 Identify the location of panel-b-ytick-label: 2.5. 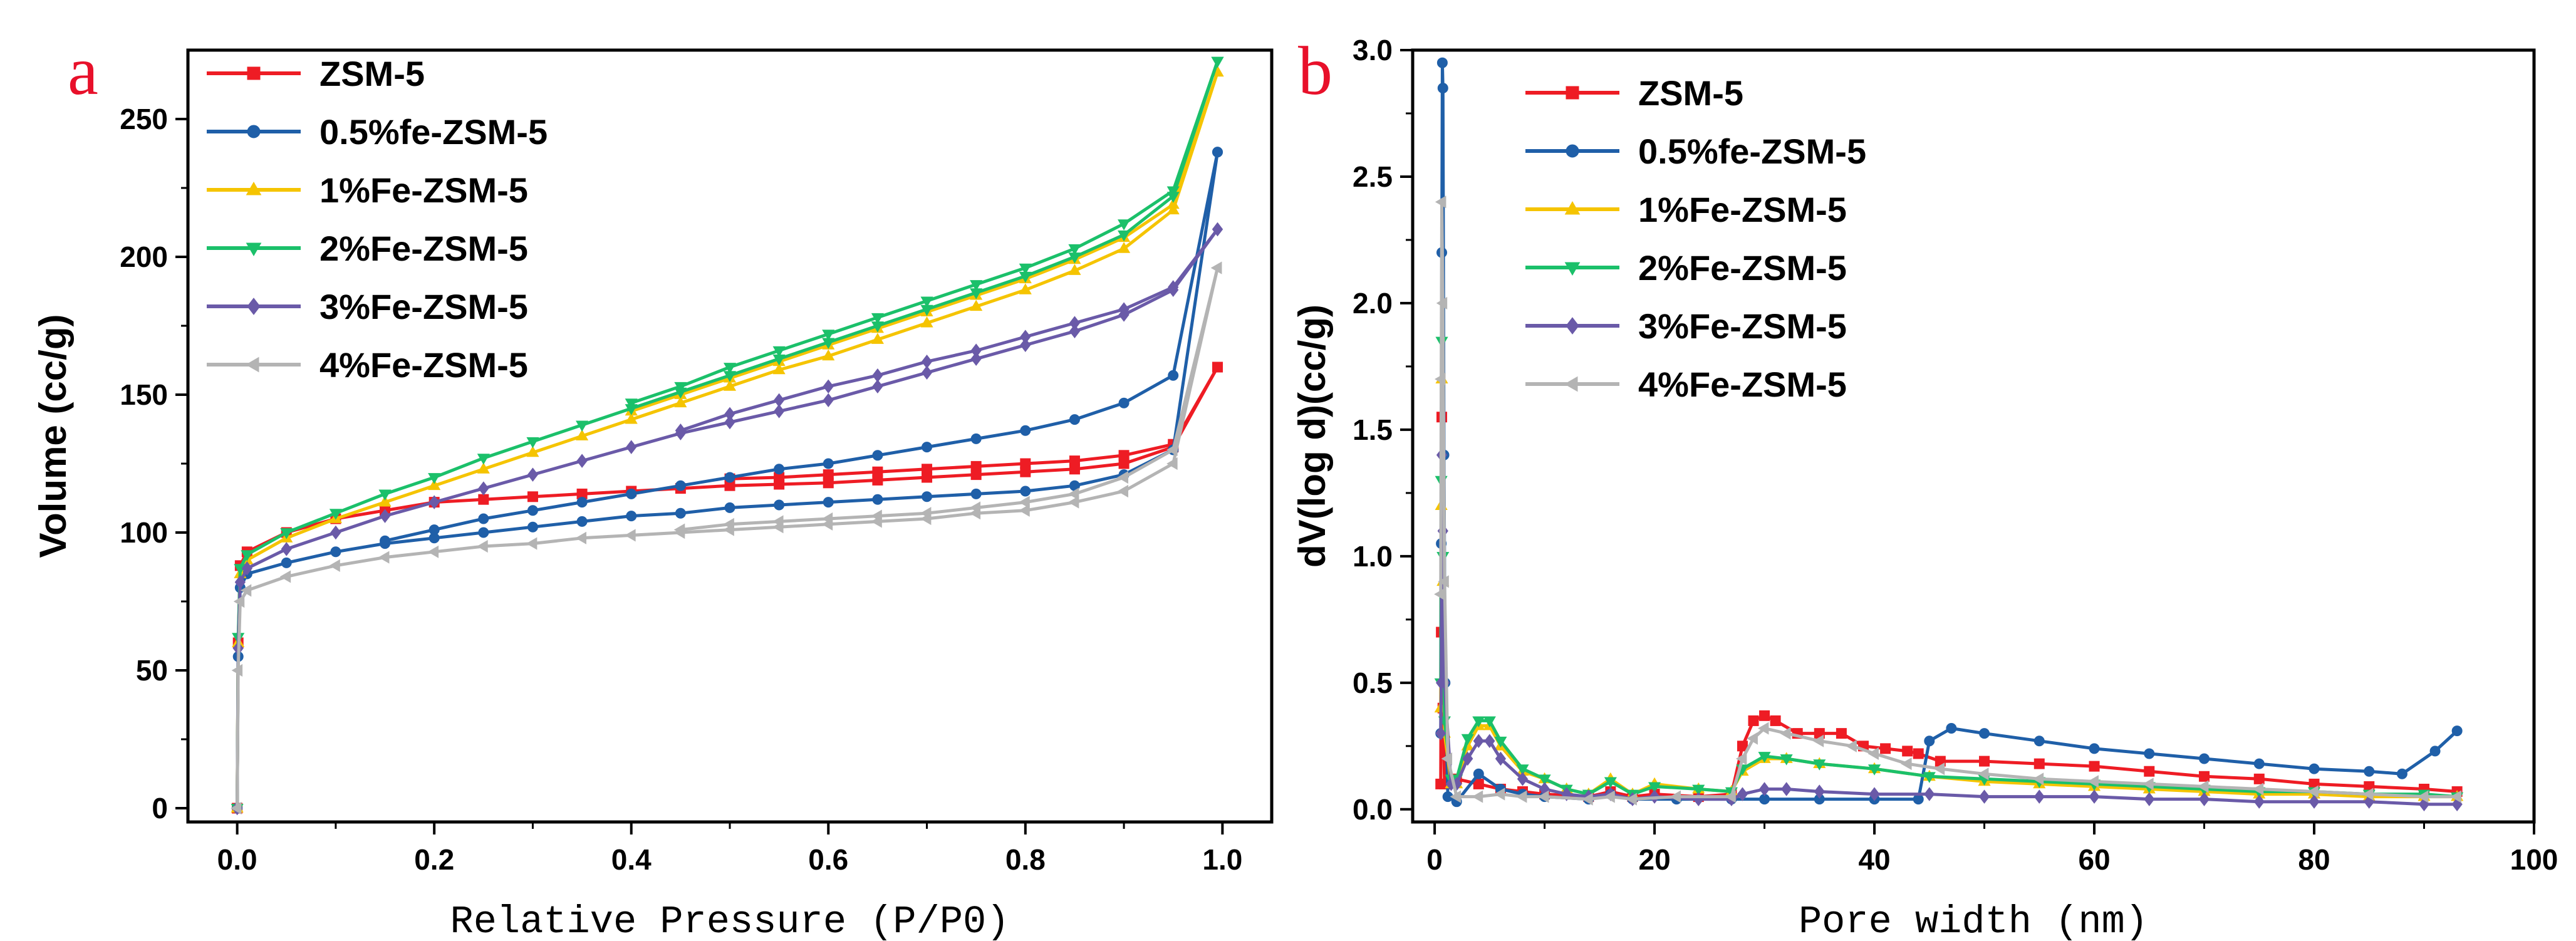
(1373, 176).